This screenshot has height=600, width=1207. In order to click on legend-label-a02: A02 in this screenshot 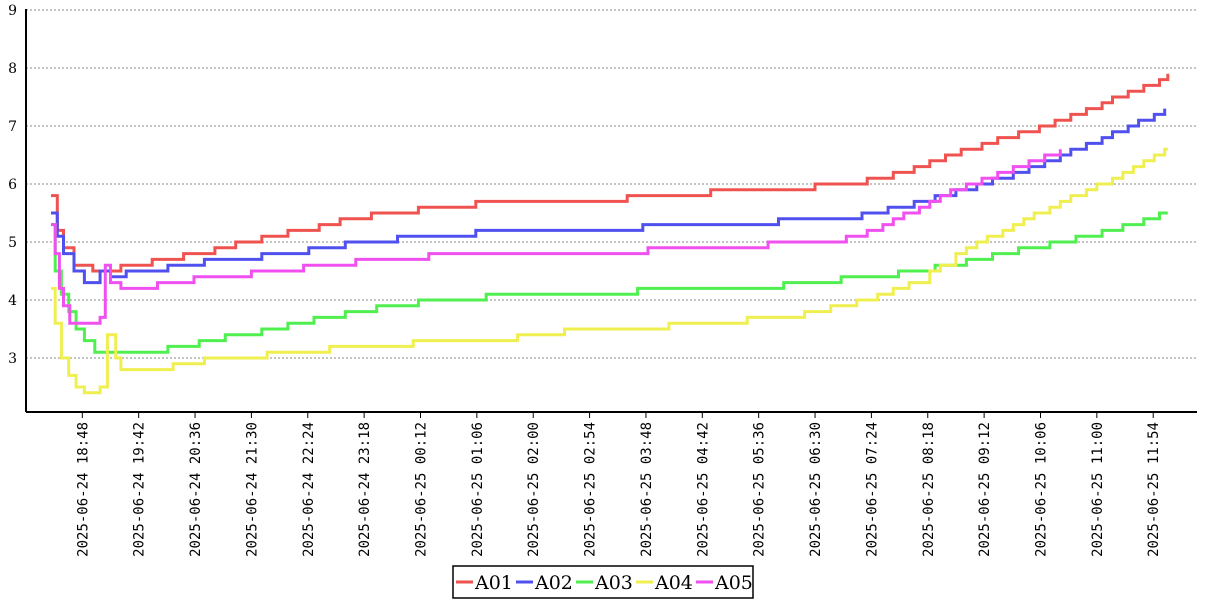, I will do `click(553, 583)`.